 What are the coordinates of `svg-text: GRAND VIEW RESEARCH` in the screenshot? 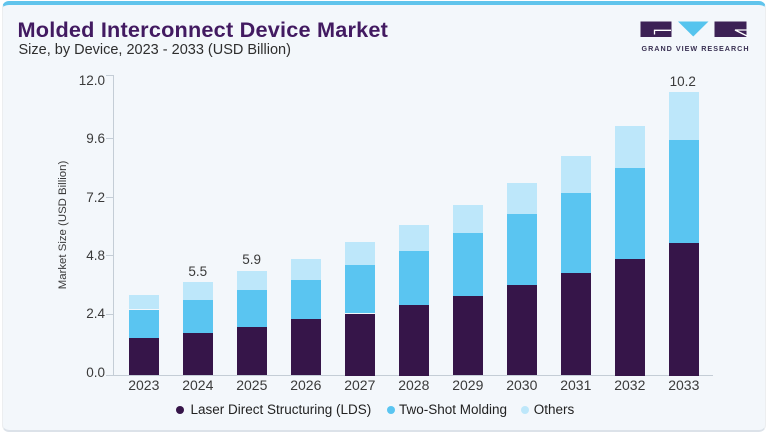 It's located at (696, 48).